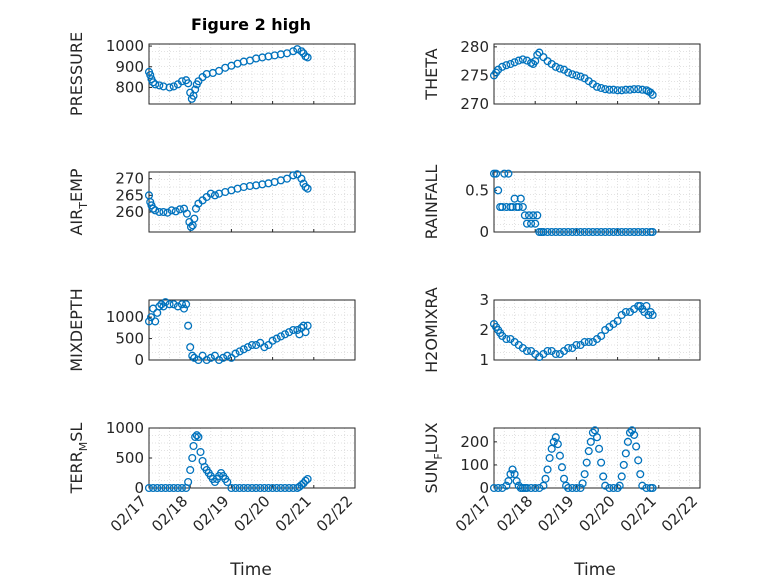  I want to click on y-axis-label: TERRMSL, so click(78, 459).